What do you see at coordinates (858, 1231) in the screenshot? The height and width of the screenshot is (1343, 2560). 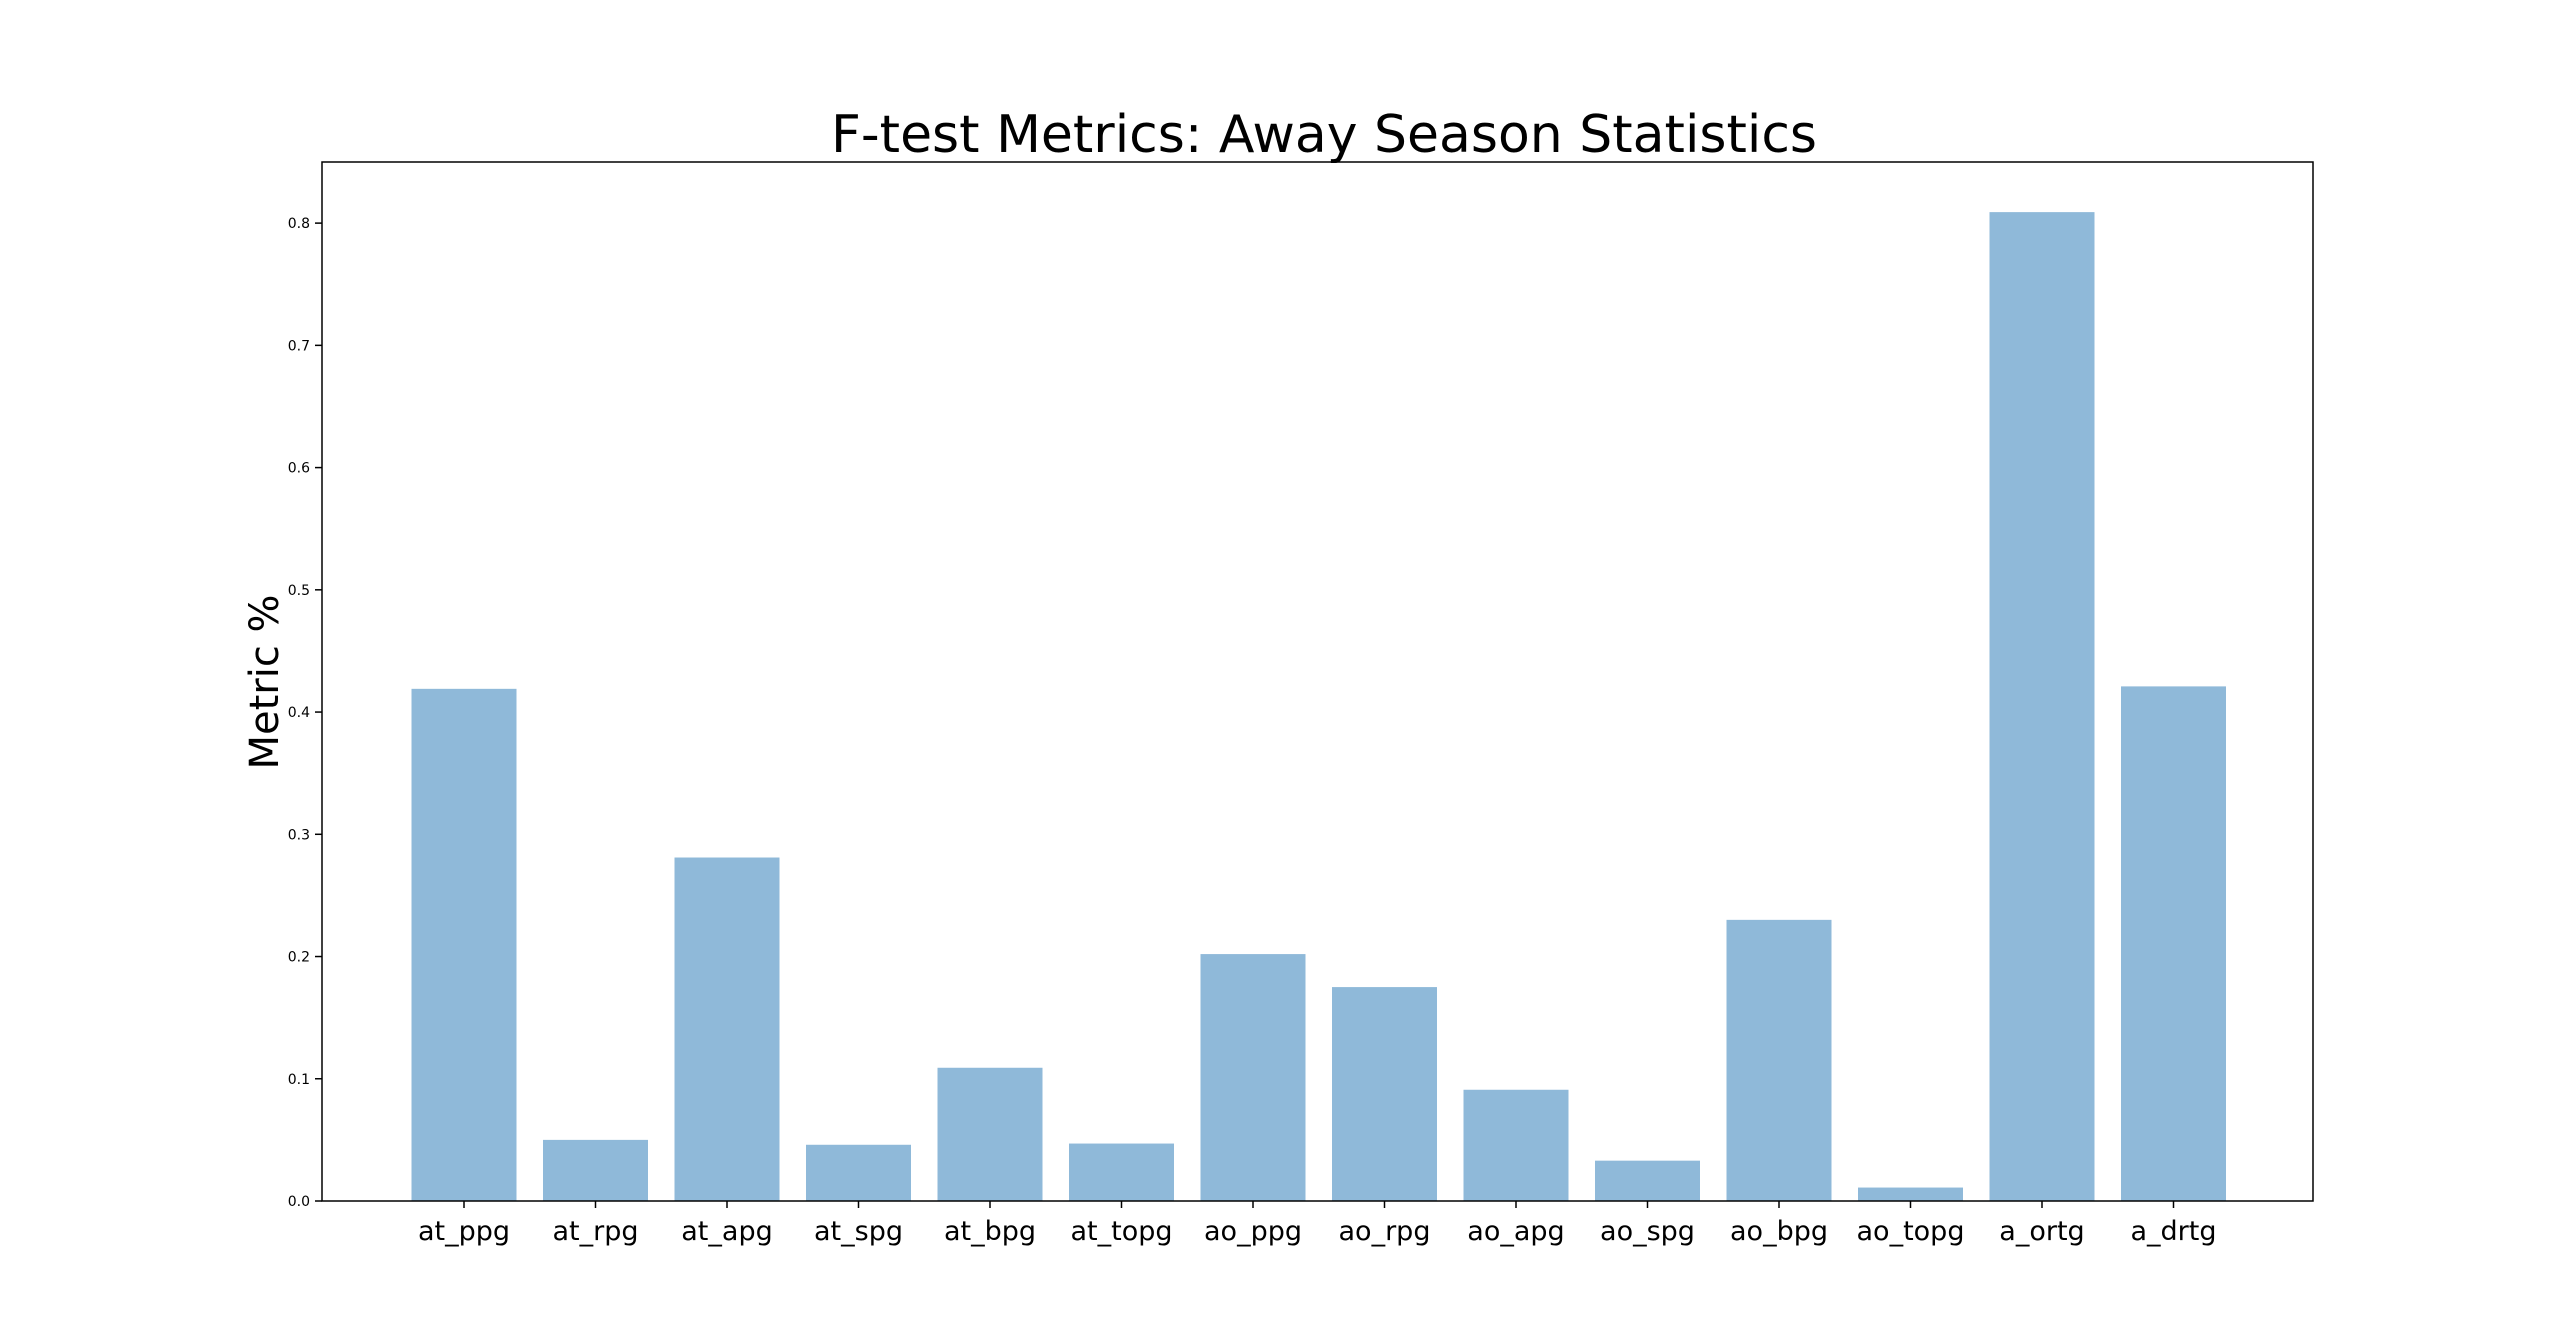 I see `x-tick-label: at_spg` at bounding box center [858, 1231].